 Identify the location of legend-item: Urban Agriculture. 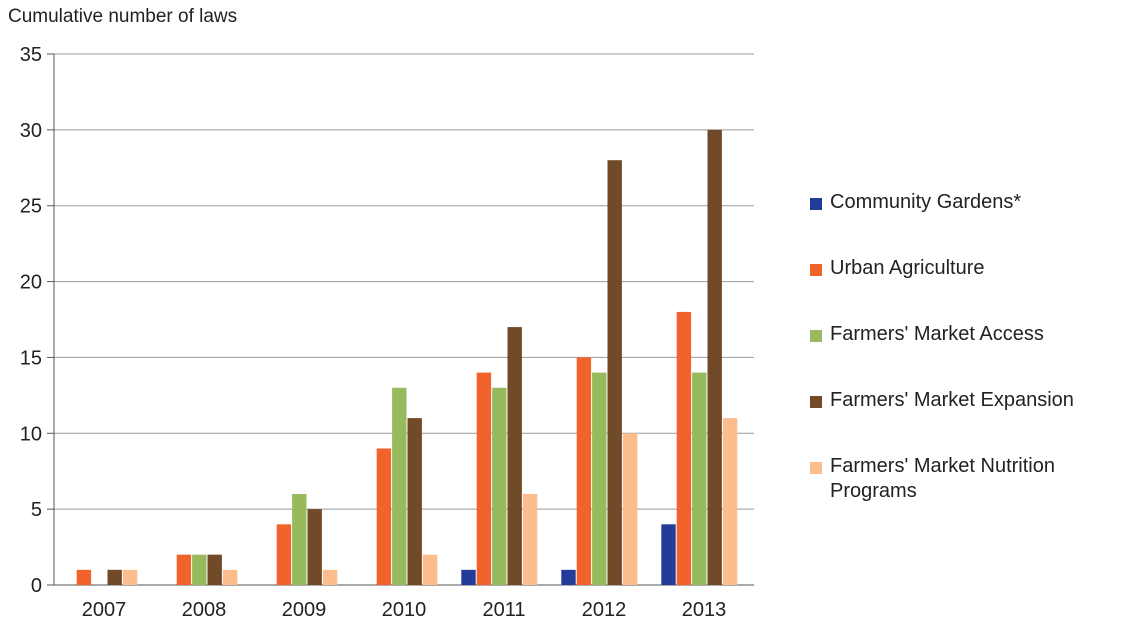
(965, 283).